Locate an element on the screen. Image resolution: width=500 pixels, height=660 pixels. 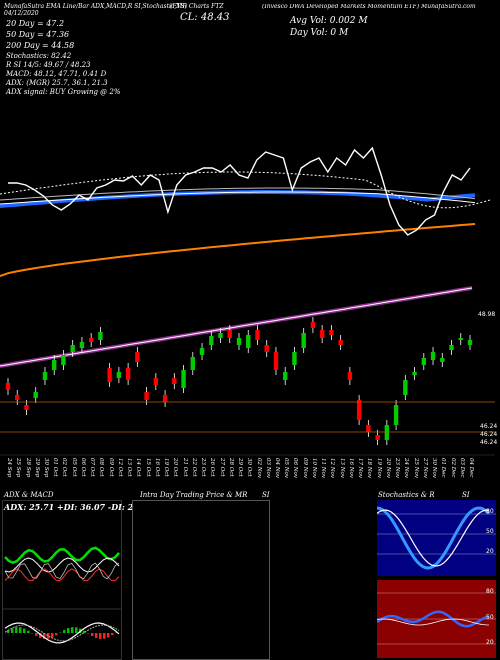
adx-macd-panel is located at coordinates (62, 580).